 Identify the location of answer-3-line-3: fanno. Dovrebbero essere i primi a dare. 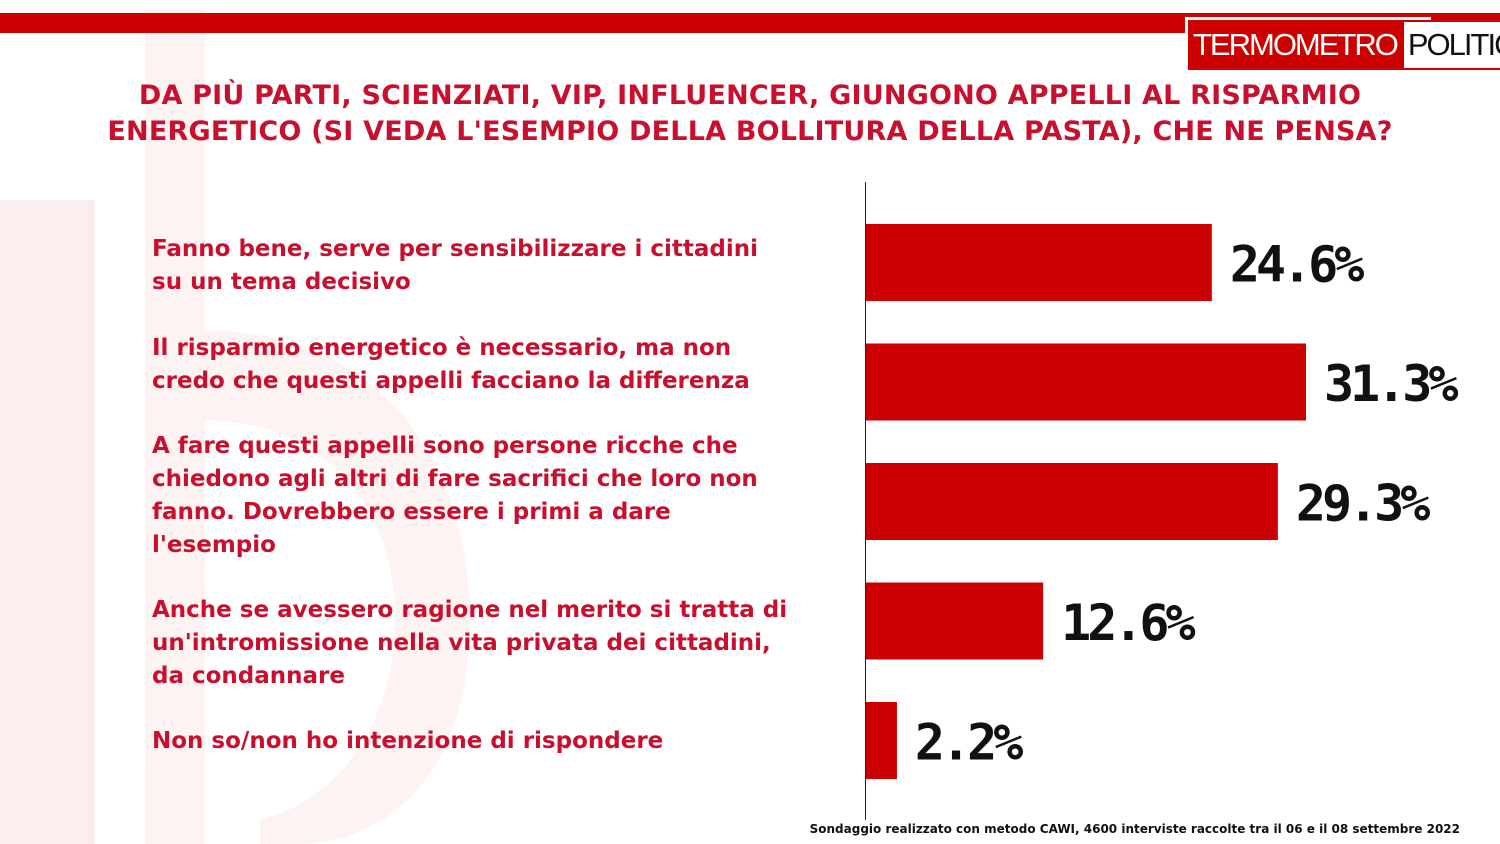
(411, 512).